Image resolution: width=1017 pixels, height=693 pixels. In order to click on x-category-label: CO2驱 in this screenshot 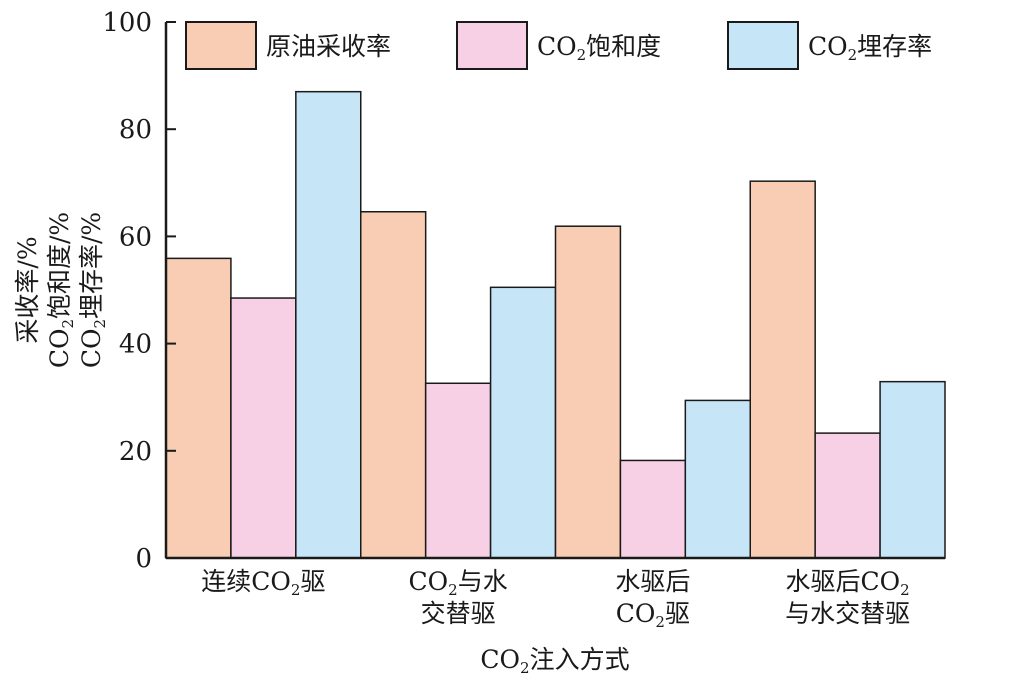, I will do `click(653, 615)`.